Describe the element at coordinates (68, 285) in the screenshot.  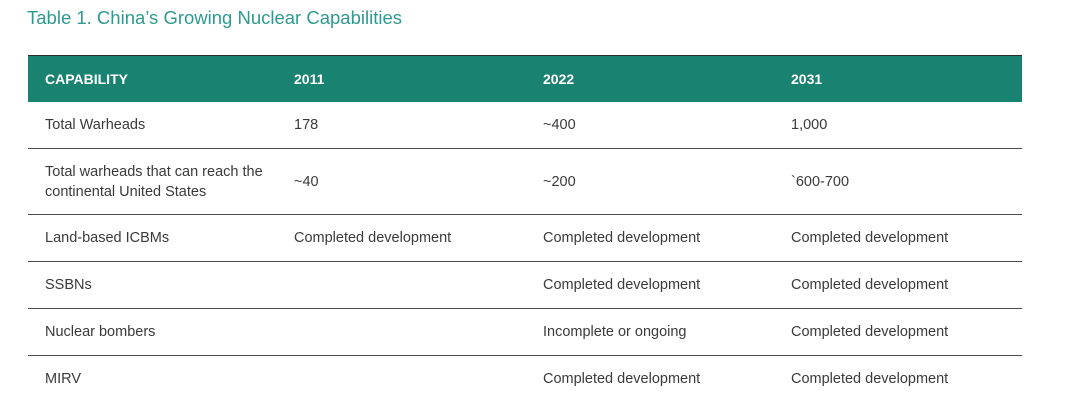
I see `row-label: SSBNs` at that location.